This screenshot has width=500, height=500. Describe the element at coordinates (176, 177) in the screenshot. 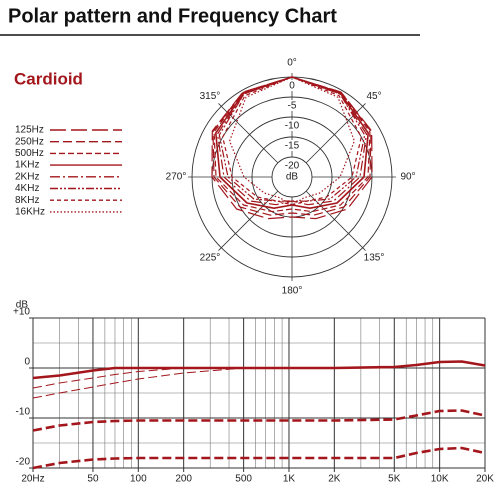

I see `angle-label: 270°` at that location.